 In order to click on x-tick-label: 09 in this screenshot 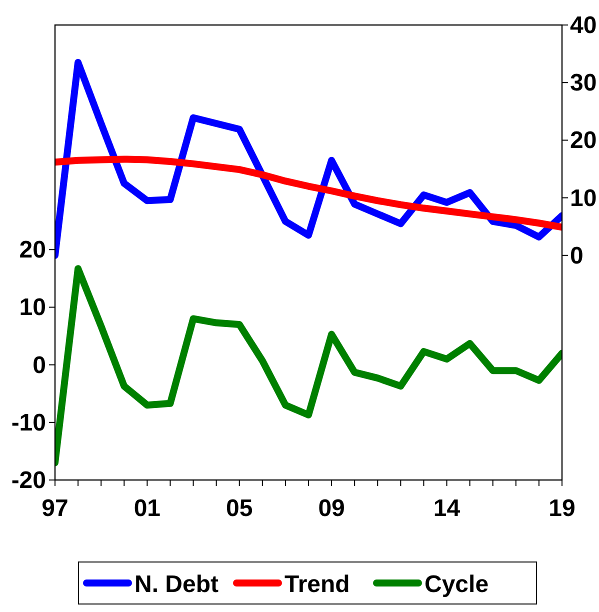, I will do `click(331, 508)`.